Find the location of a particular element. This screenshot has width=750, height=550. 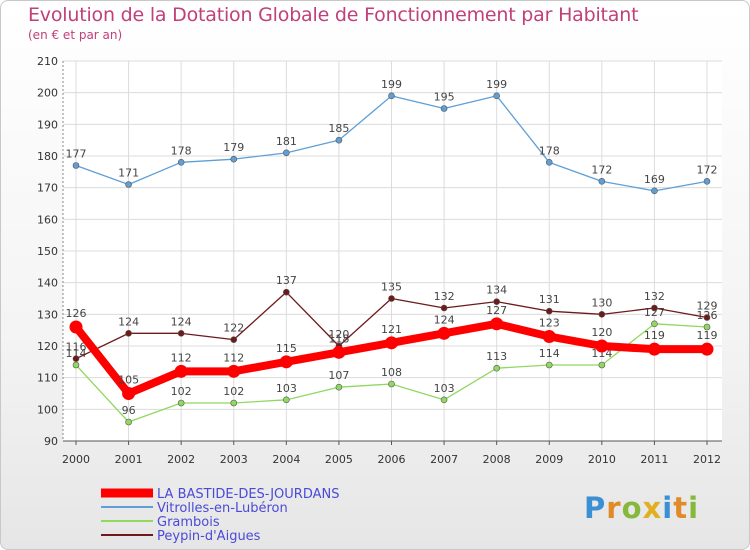

data-label: 129 is located at coordinates (707, 306).